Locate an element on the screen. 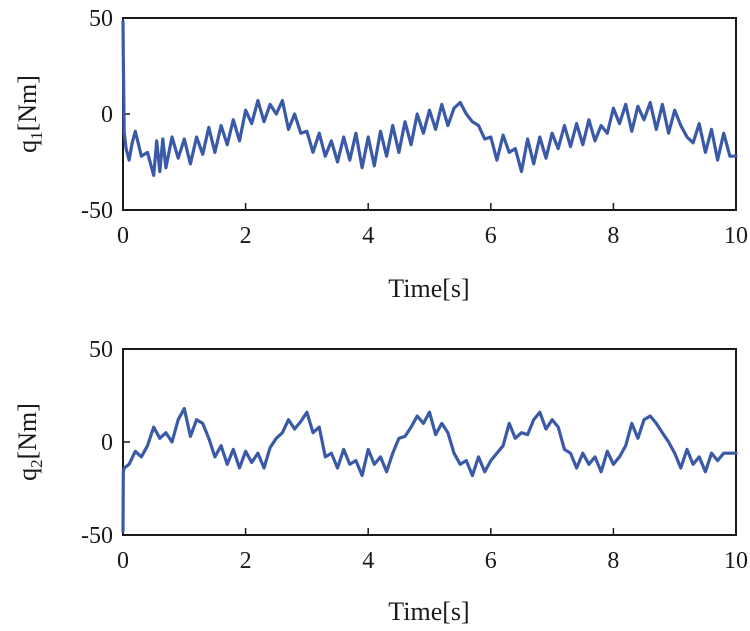  y-axis-label: q2[Nm] is located at coordinates (29, 442).